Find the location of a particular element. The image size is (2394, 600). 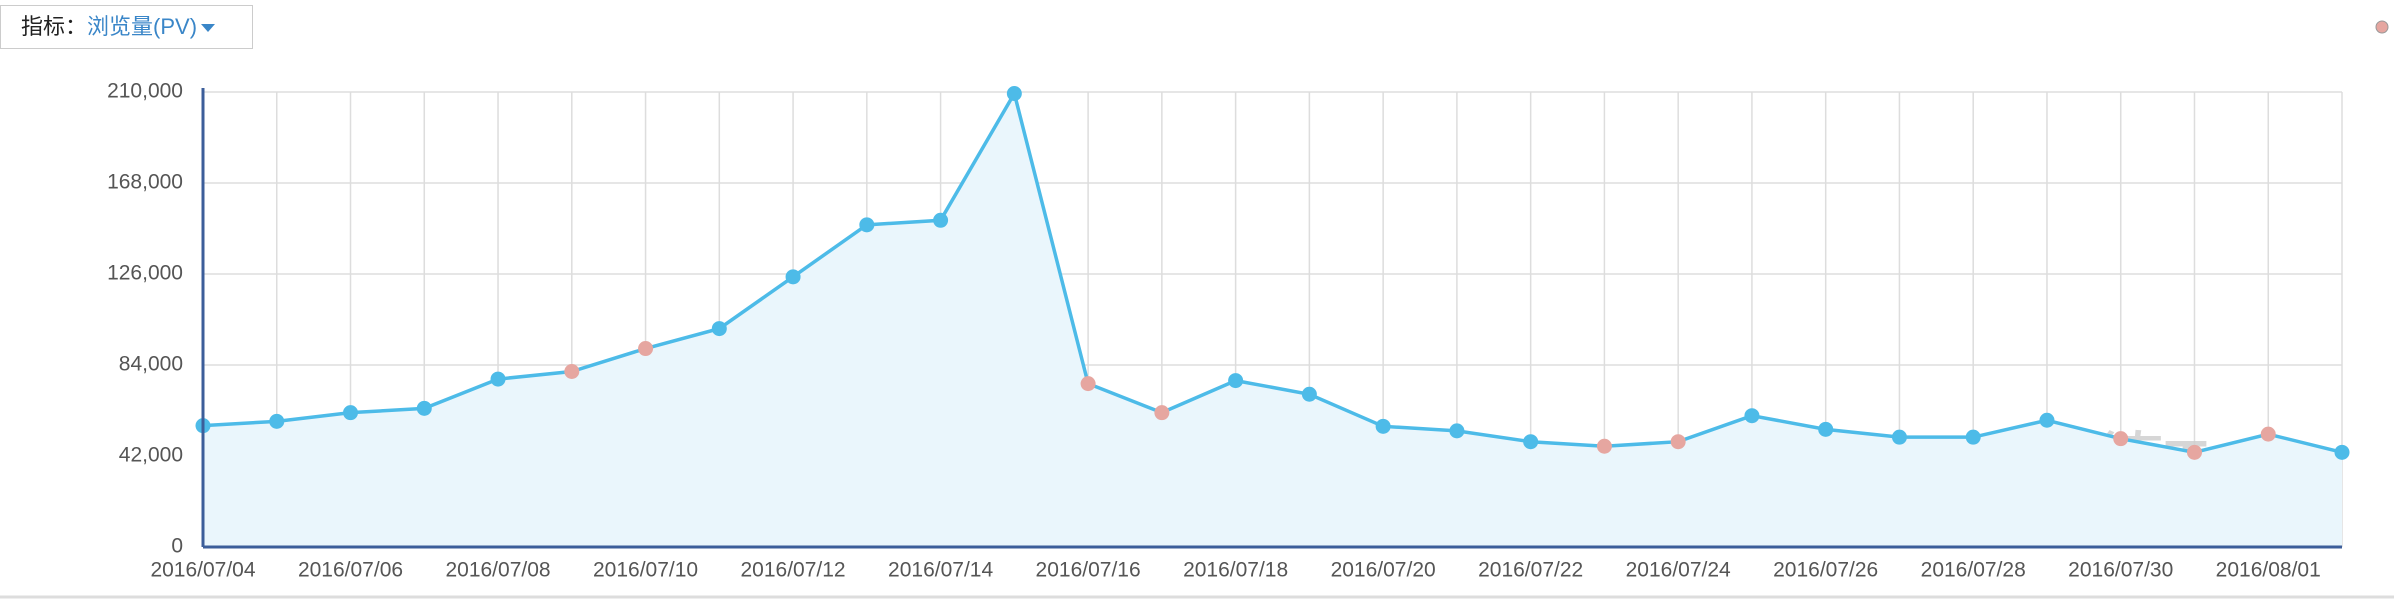

x-tick-label: 2016/08/01 is located at coordinates (2268, 570).